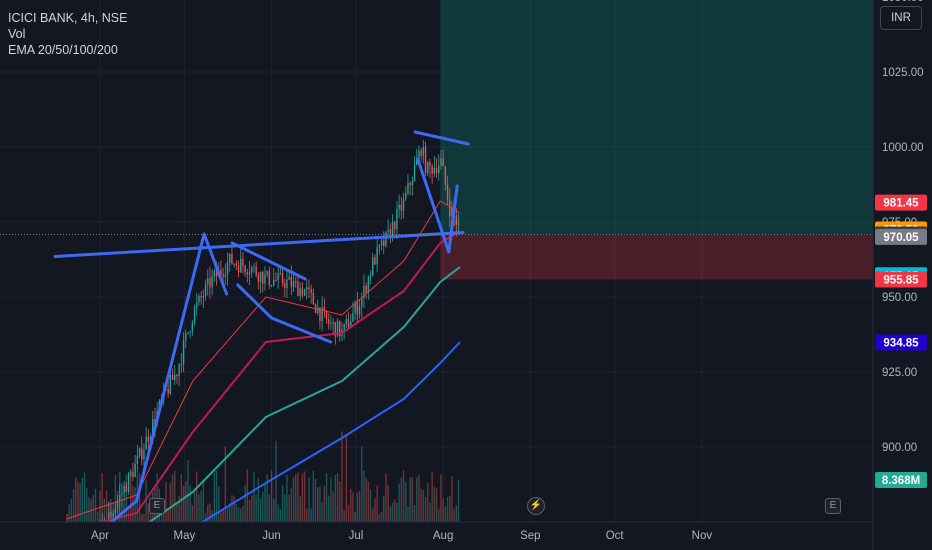 Image resolution: width=932 pixels, height=550 pixels. I want to click on long-position-stop-zone, so click(656, 257).